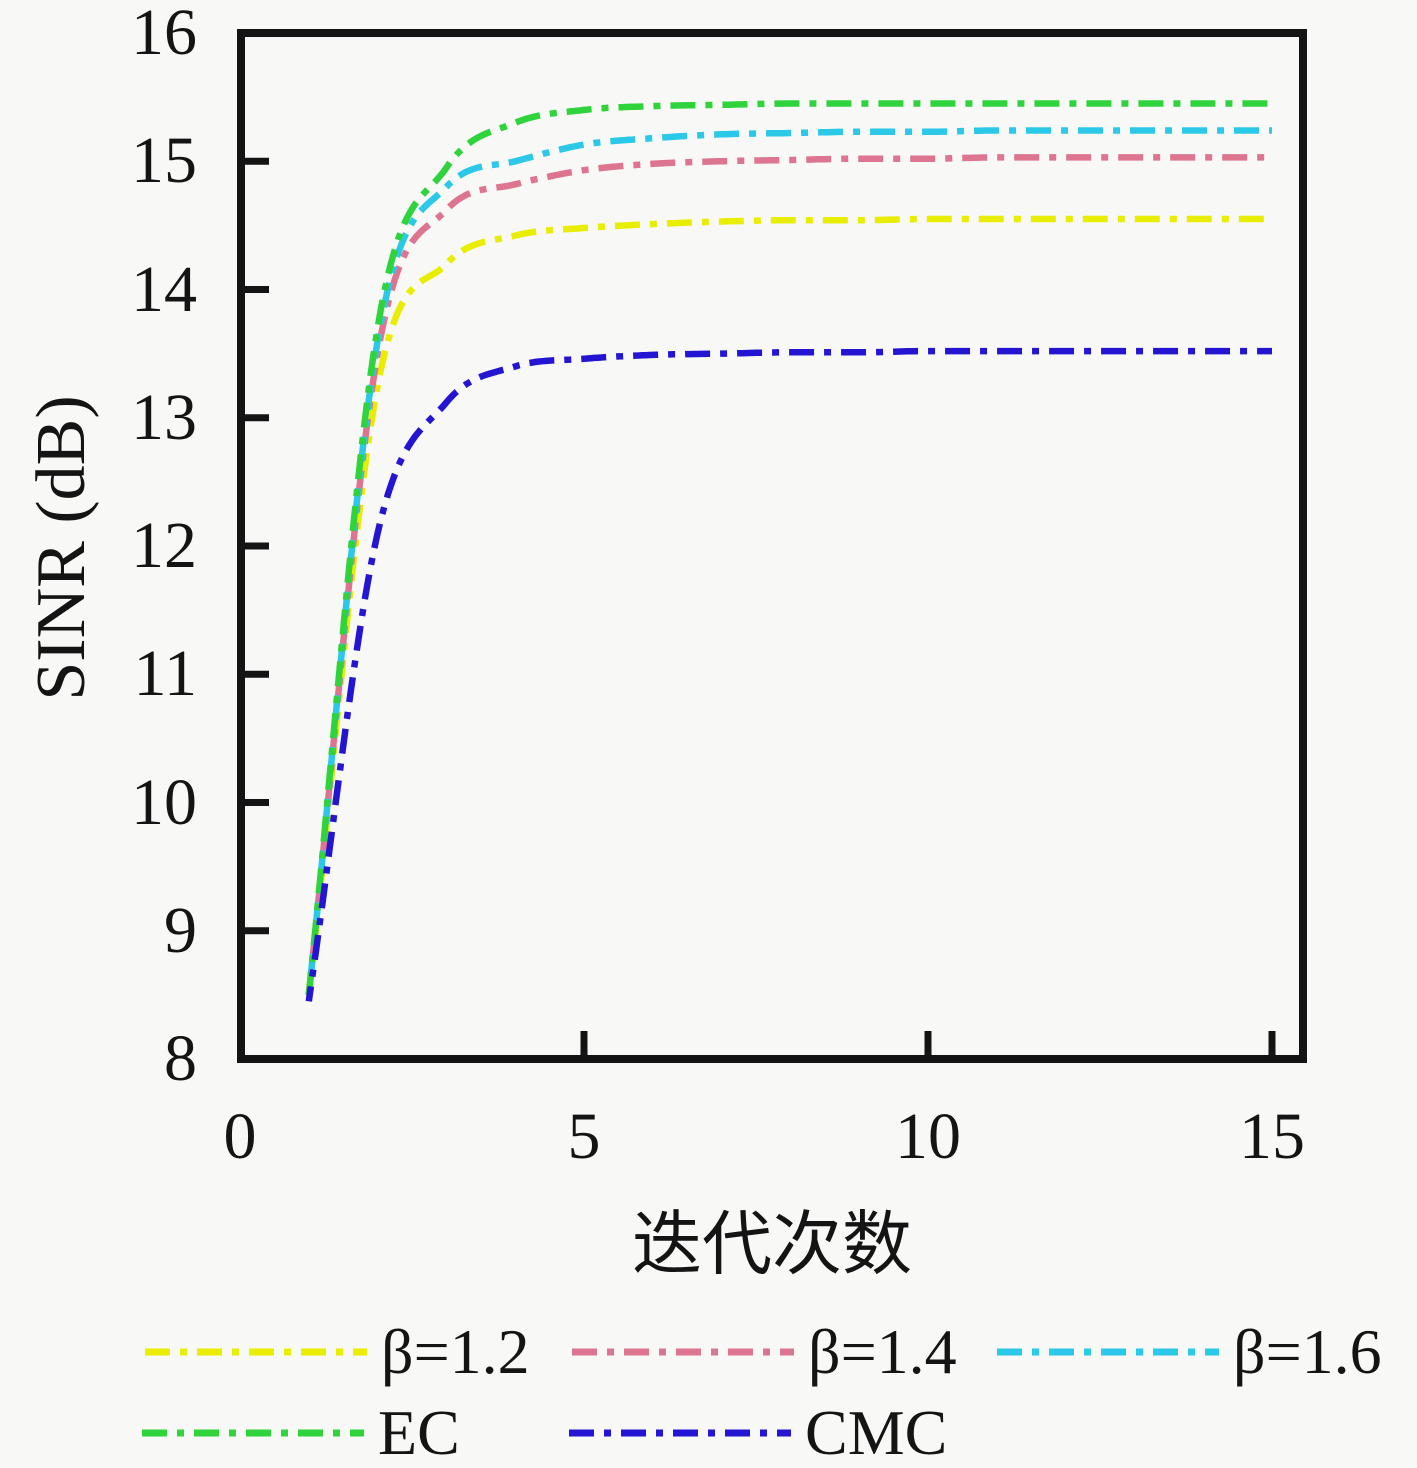 Image resolution: width=1417 pixels, height=1468 pixels. I want to click on y-tick-label: 15, so click(164, 161).